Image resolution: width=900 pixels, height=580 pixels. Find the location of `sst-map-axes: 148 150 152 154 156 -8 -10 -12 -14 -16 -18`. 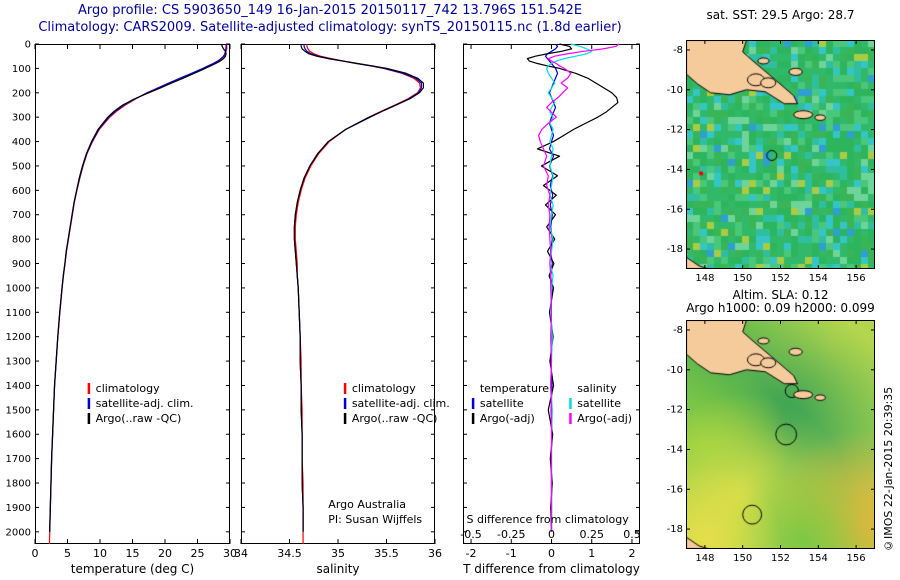

sst-map-axes: 148 150 152 154 156 -8 -10 -12 -14 -16 -18 is located at coordinates (771, 162).